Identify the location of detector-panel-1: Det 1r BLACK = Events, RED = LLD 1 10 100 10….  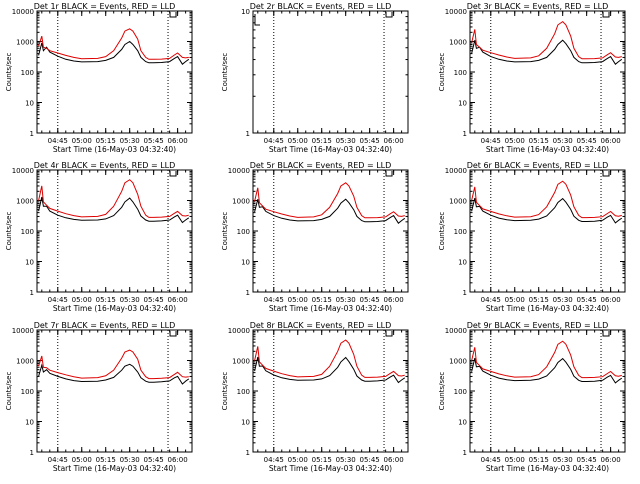
(99, 78).